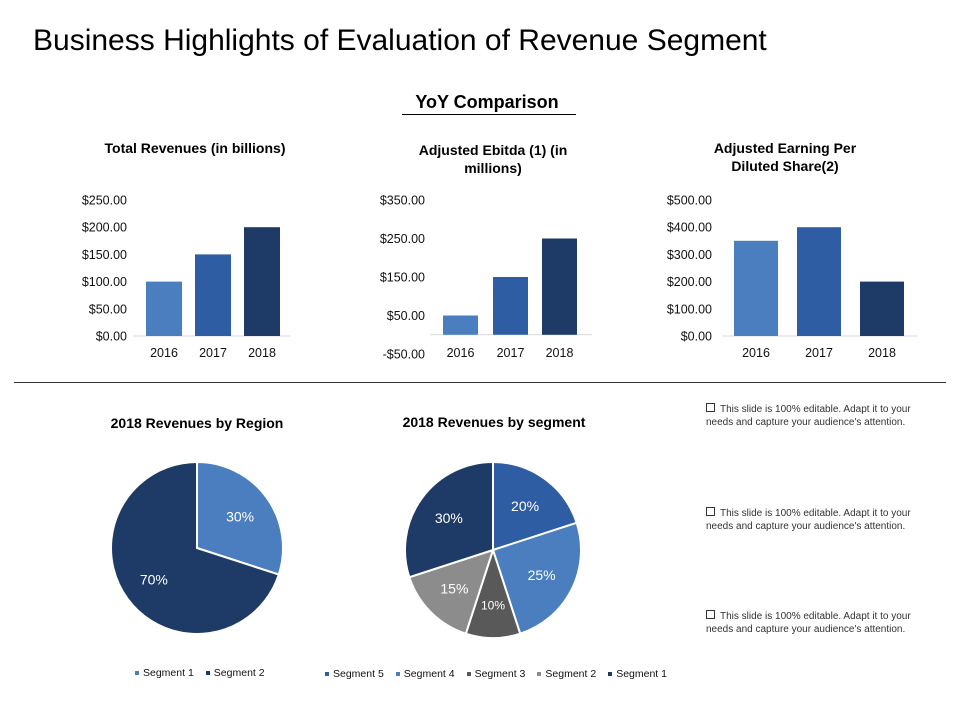  Describe the element at coordinates (195, 148) in the screenshot. I see `chart-title-total-revenues: Total Revenues (in billions)` at that location.